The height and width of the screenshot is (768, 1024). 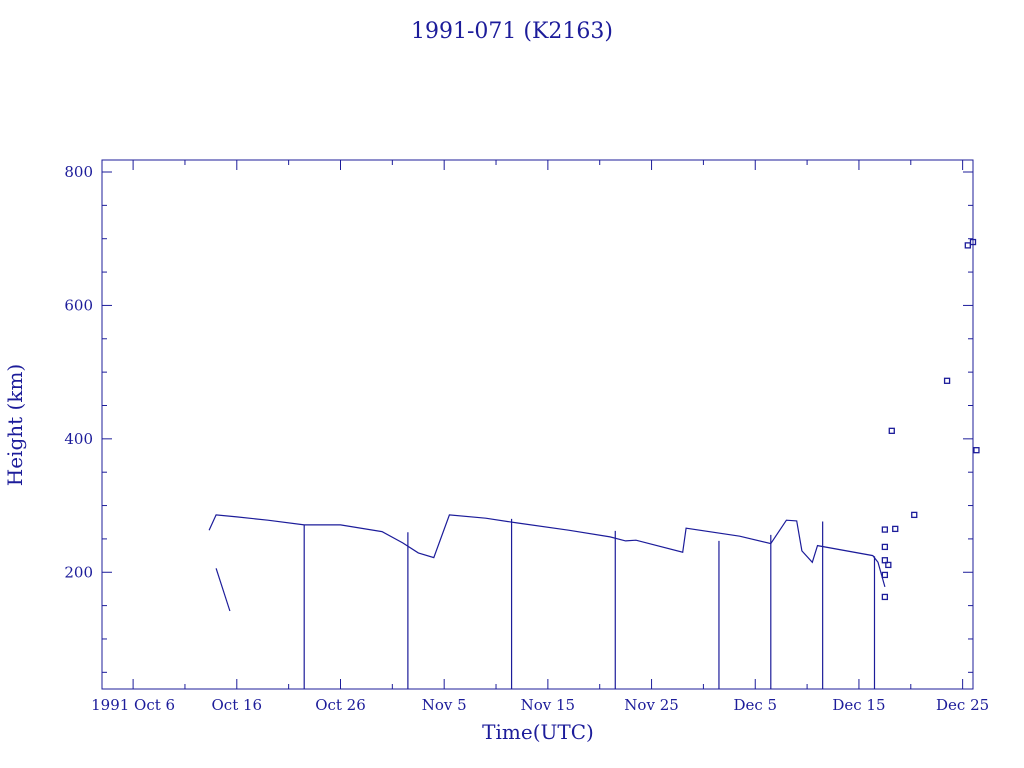 I want to click on x-tick-label: 1991 Oct 6, so click(x=133, y=705).